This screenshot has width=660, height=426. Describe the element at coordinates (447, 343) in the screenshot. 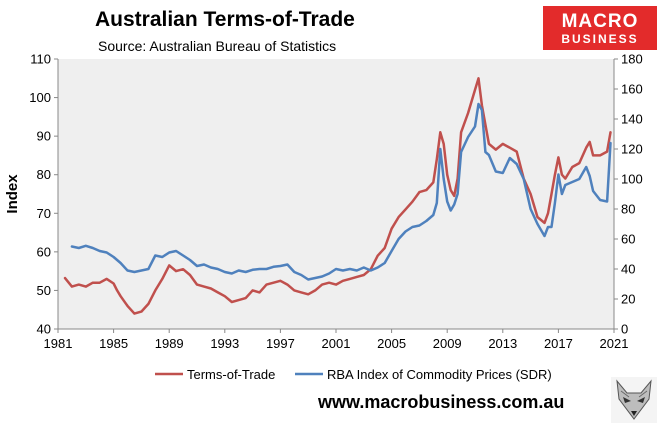

I see `x-tick-label: 2009` at that location.